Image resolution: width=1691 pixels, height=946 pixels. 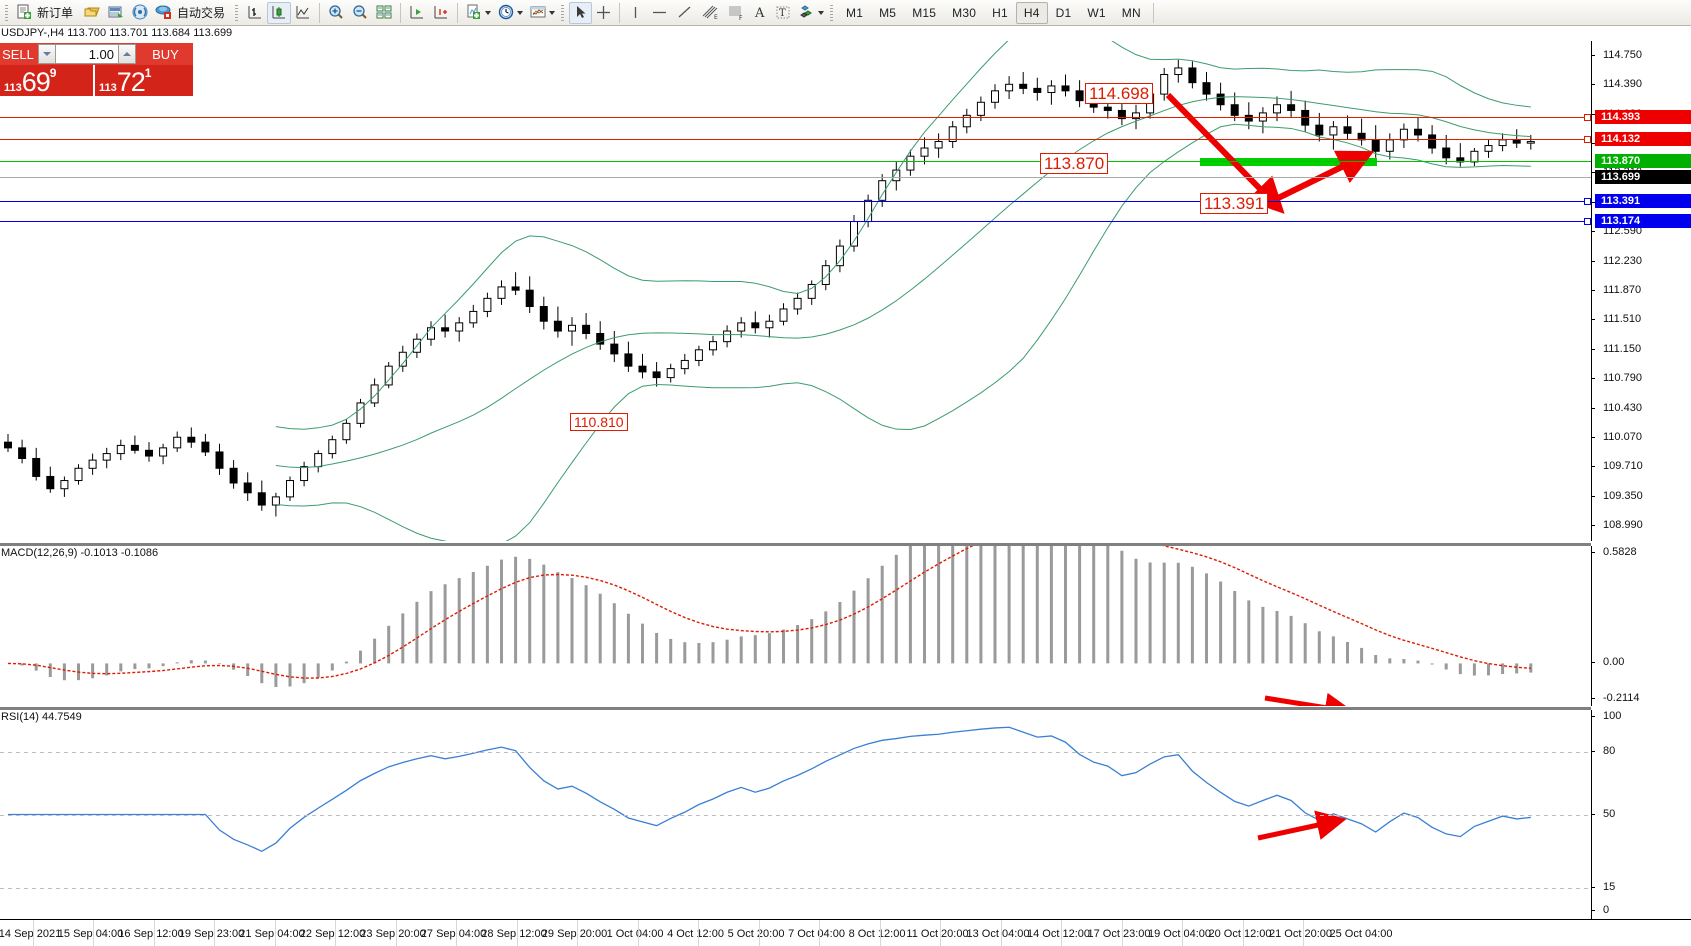 I want to click on volume-input: 1.00, so click(x=87, y=54).